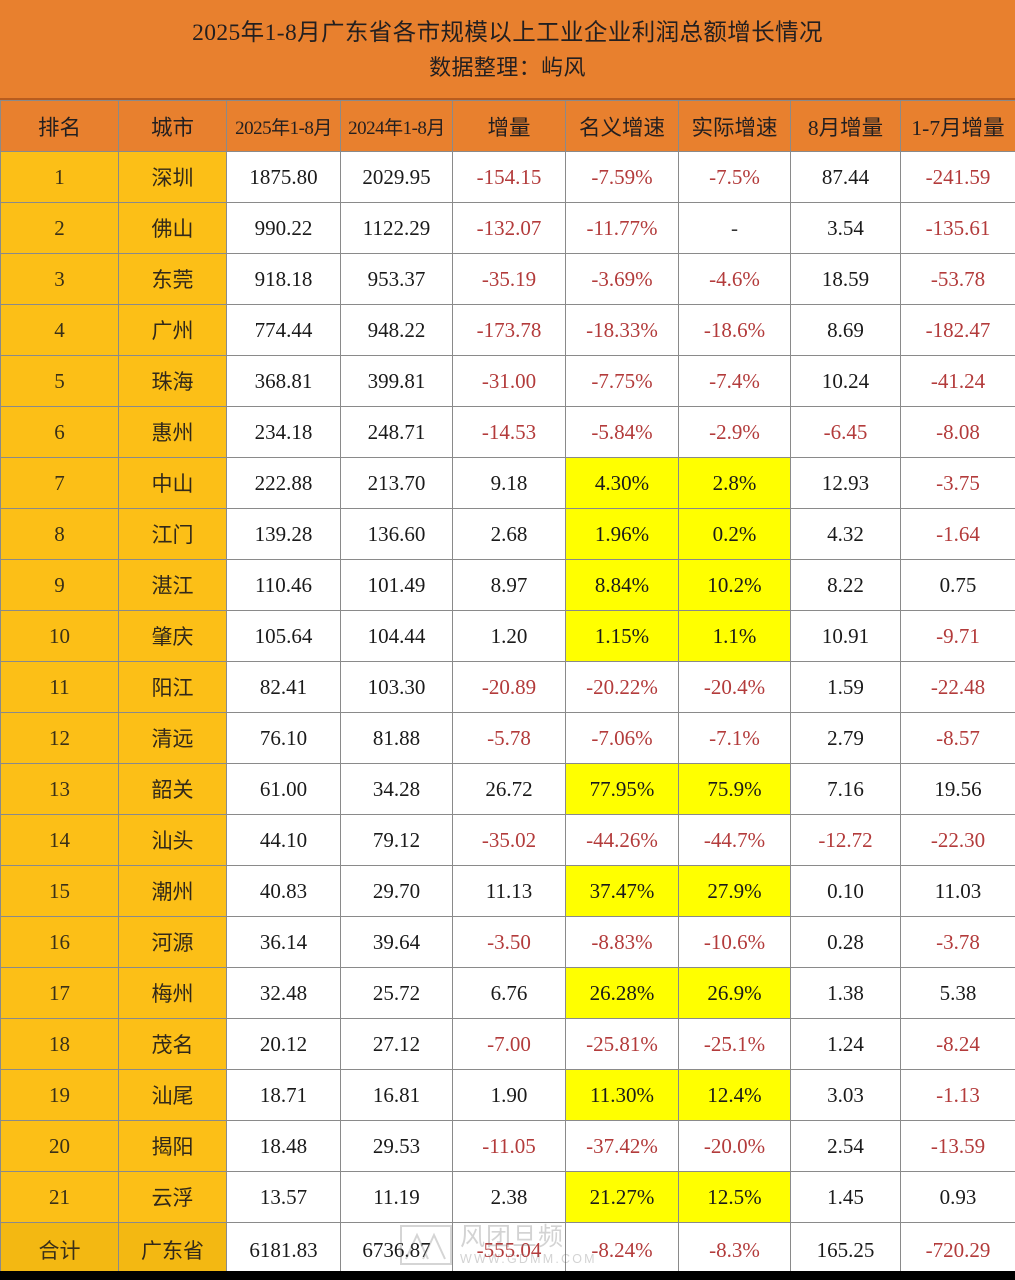 Image resolution: width=1015 pixels, height=1280 pixels. I want to click on cell-city: 汕尾, so click(172, 1095).